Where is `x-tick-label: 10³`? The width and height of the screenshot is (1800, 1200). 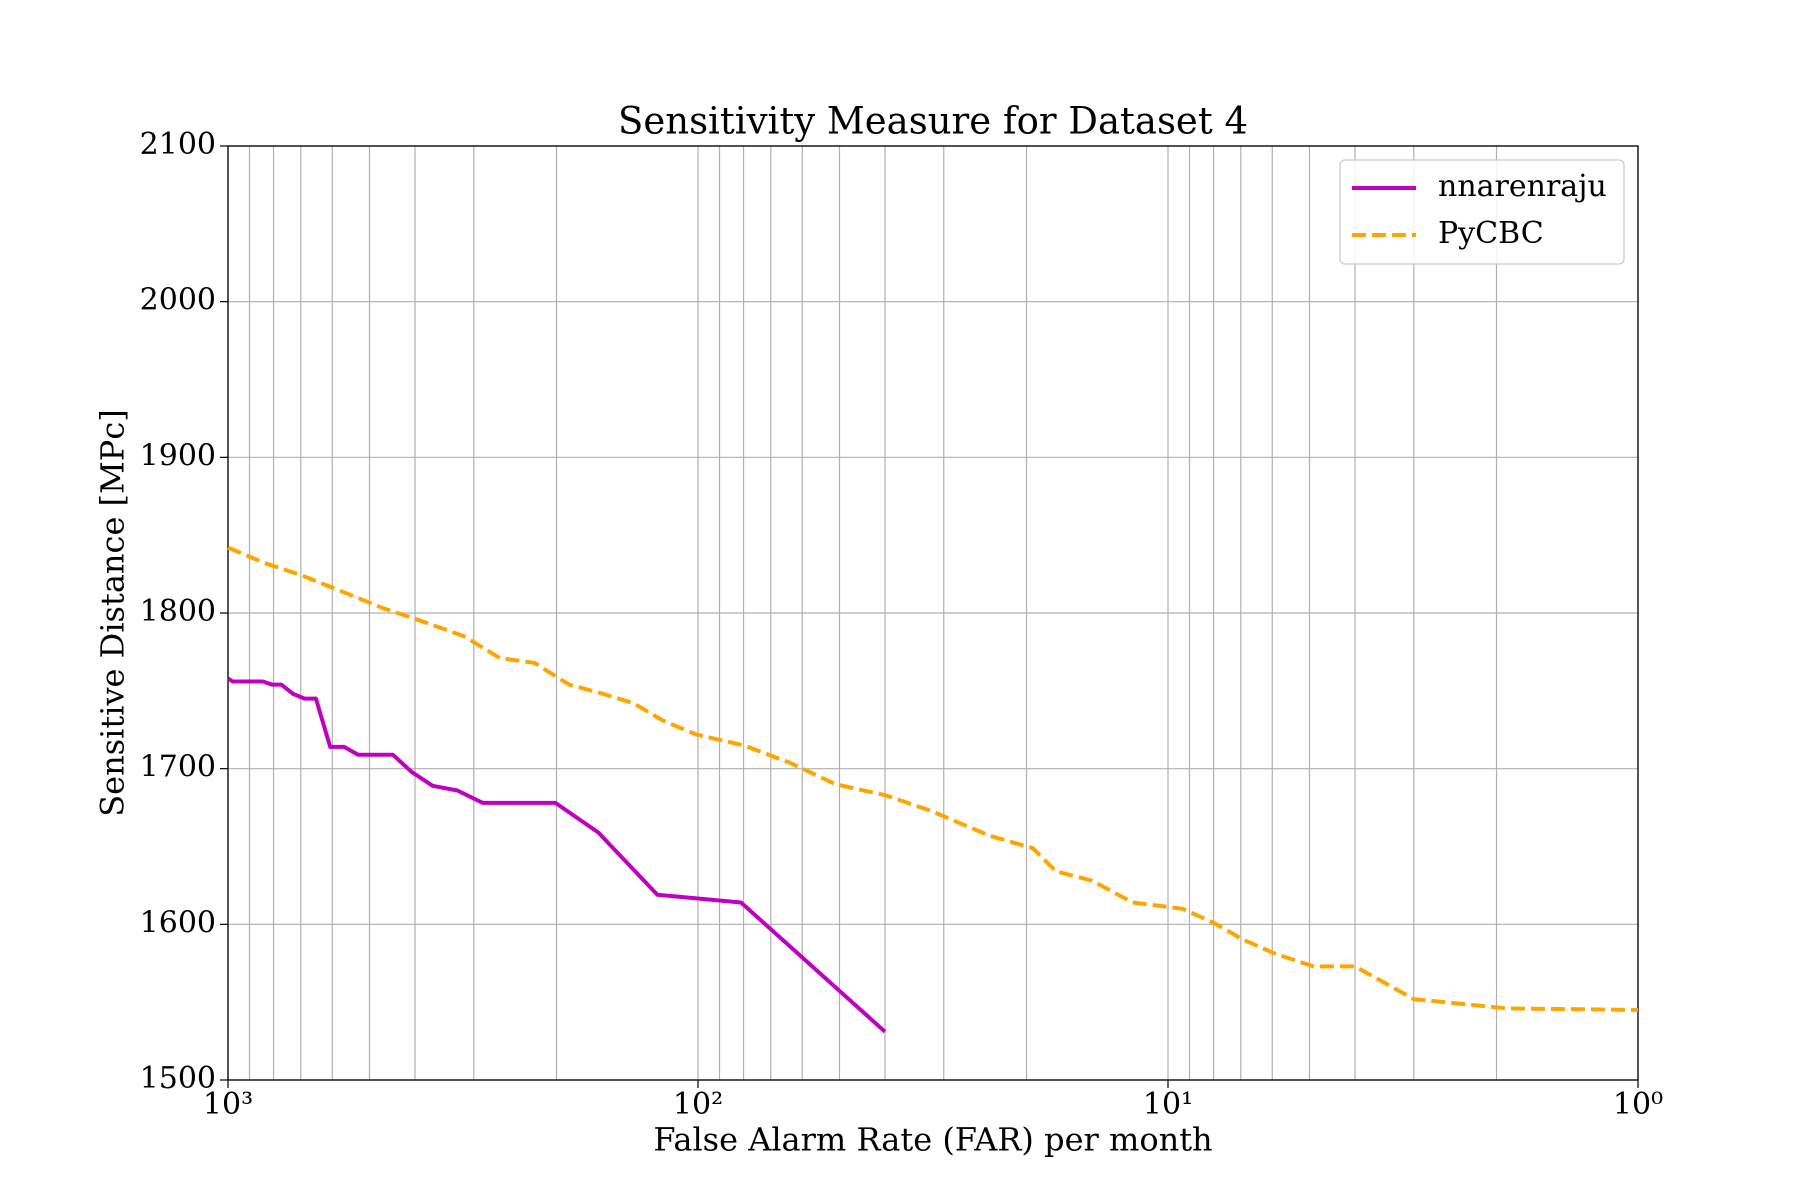 x-tick-label: 10³ is located at coordinates (228, 1104).